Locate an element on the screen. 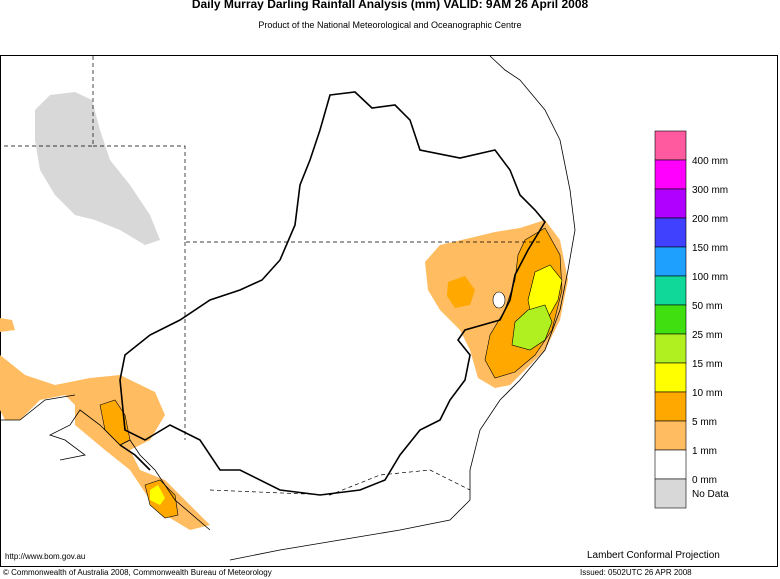 Image resolution: width=780 pixels, height=579 pixels. footer-issued: Issued: 0502UTC 26 APR 2008 is located at coordinates (636, 572).